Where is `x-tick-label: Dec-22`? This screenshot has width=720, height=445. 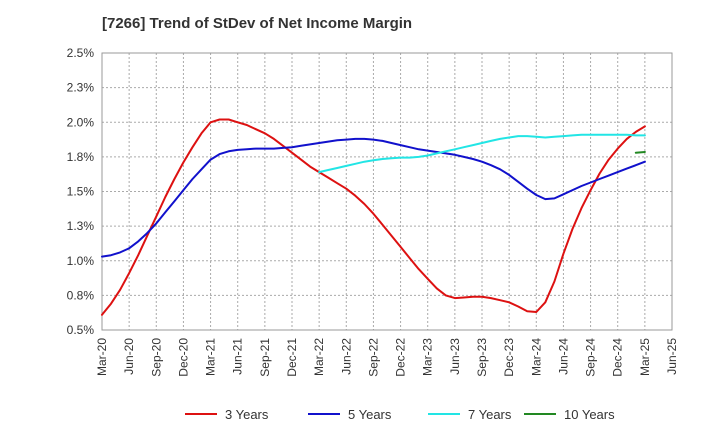
x-tick-label: Dec-22 is located at coordinates (401, 357).